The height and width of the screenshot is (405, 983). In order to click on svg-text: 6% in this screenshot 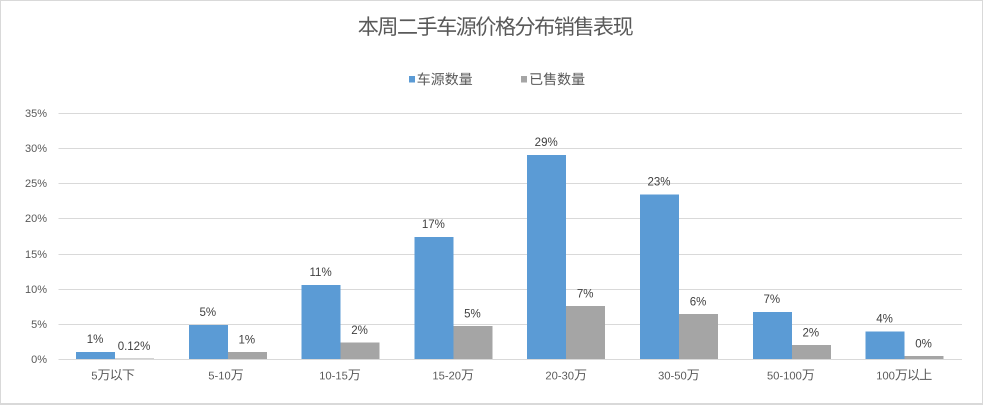, I will do `click(698, 302)`.